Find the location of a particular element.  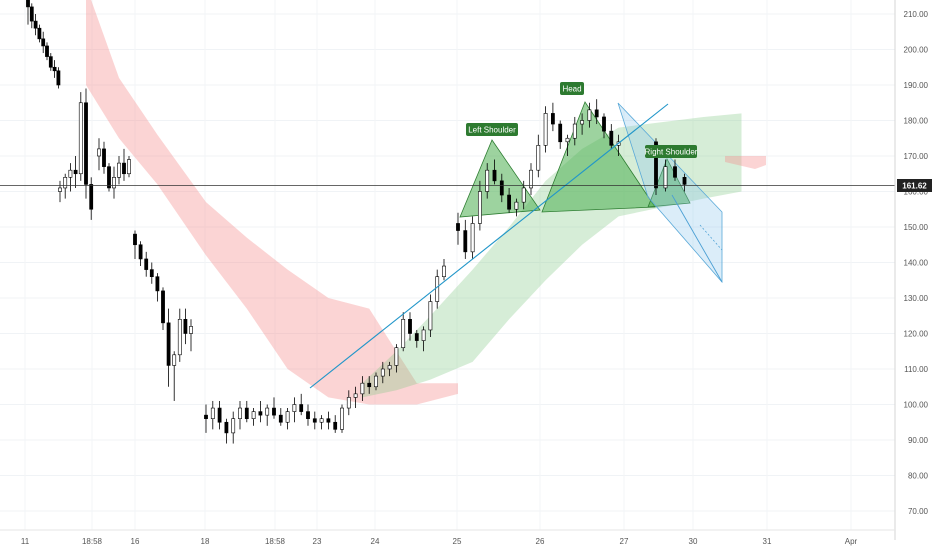

left-shoulder-triangle is located at coordinates (500, 178).